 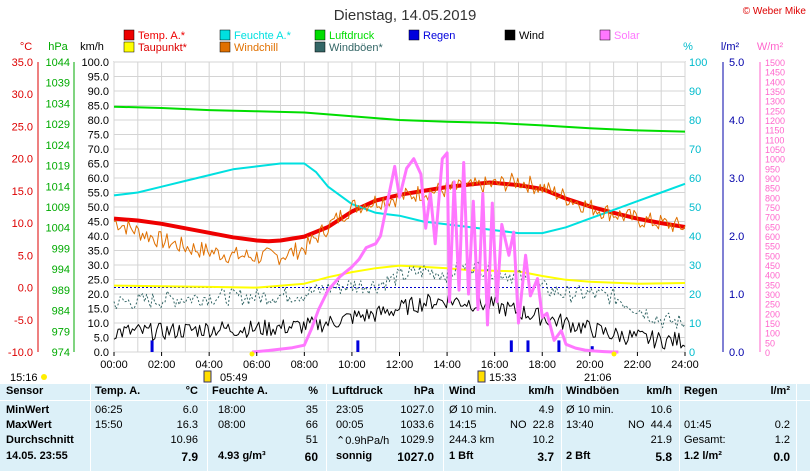 I want to click on hdr-pressure: Luftdruck, so click(x=357, y=391).